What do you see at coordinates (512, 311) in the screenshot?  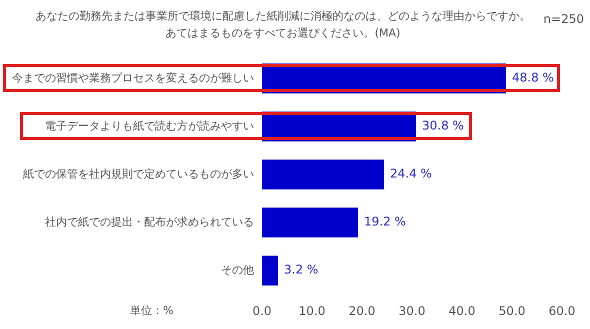 I see `x-tick-label: 50.0` at bounding box center [512, 311].